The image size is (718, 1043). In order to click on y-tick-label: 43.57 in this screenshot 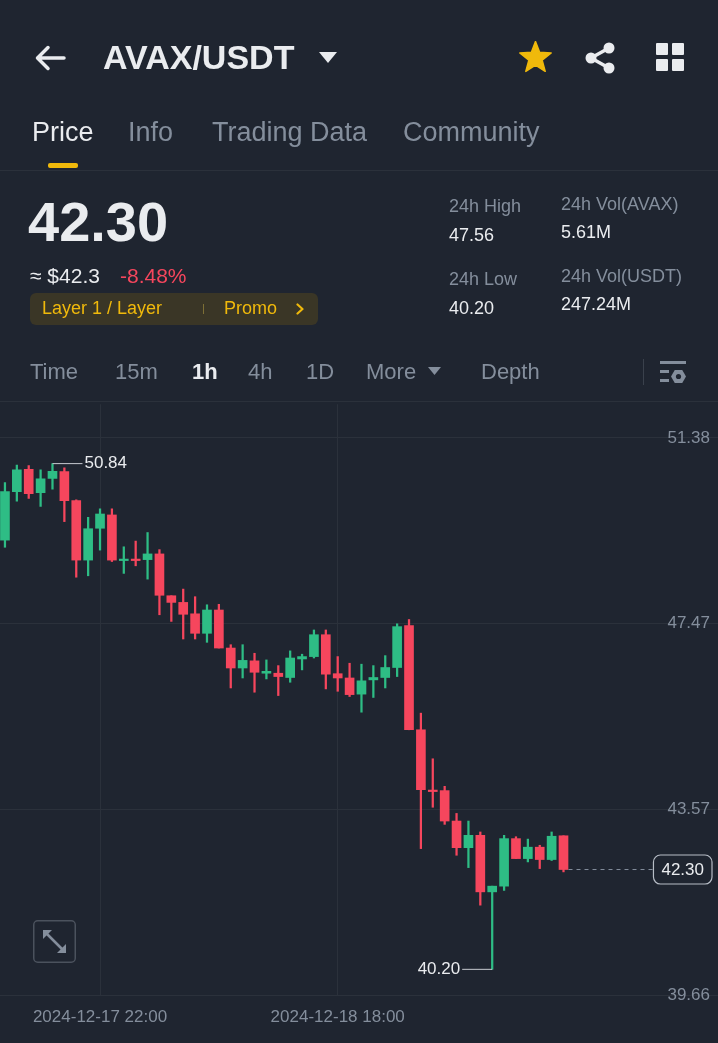, I will do `click(688, 808)`.